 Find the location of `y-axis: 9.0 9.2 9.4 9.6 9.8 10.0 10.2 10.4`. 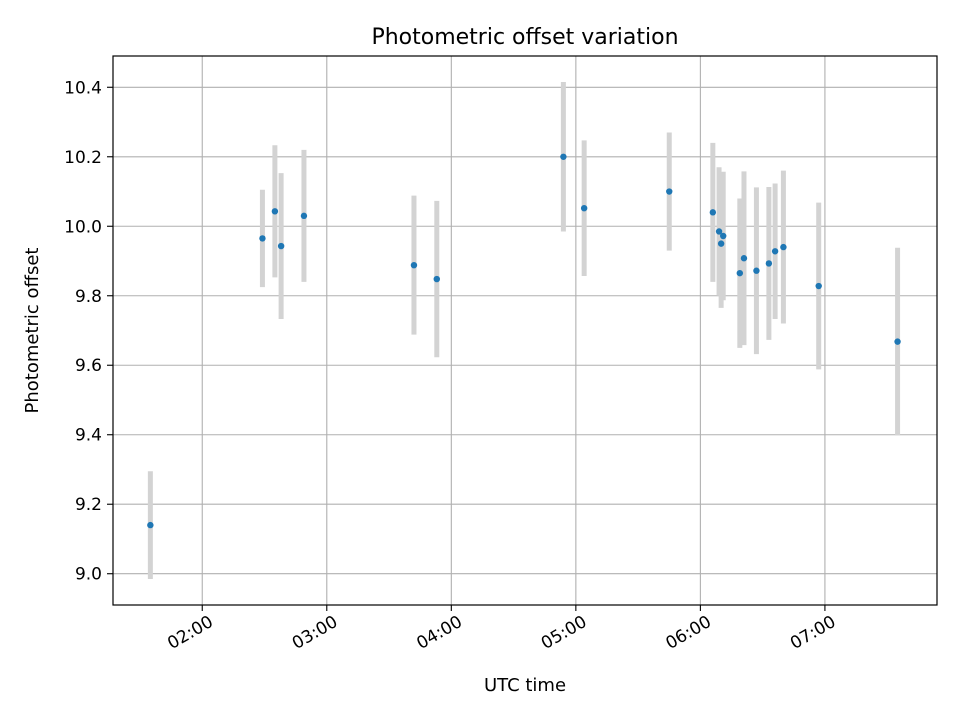

y-axis: 9.0 9.2 9.4 9.6 9.8 10.0 10.2 10.4 is located at coordinates (88, 331).